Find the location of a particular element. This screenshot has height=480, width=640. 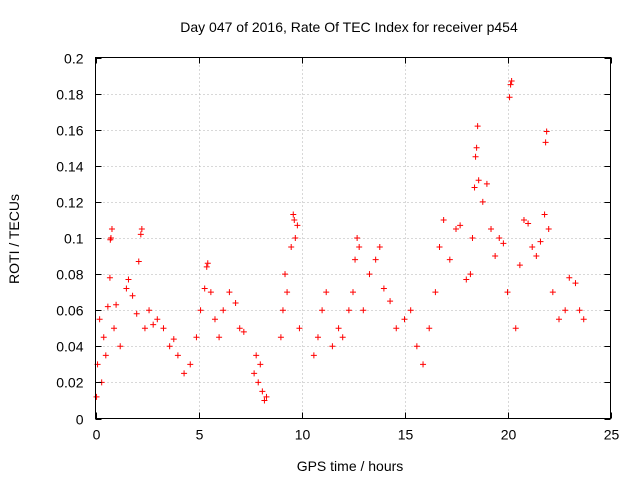

y-tick-label: 0.04 is located at coordinates (69, 347).